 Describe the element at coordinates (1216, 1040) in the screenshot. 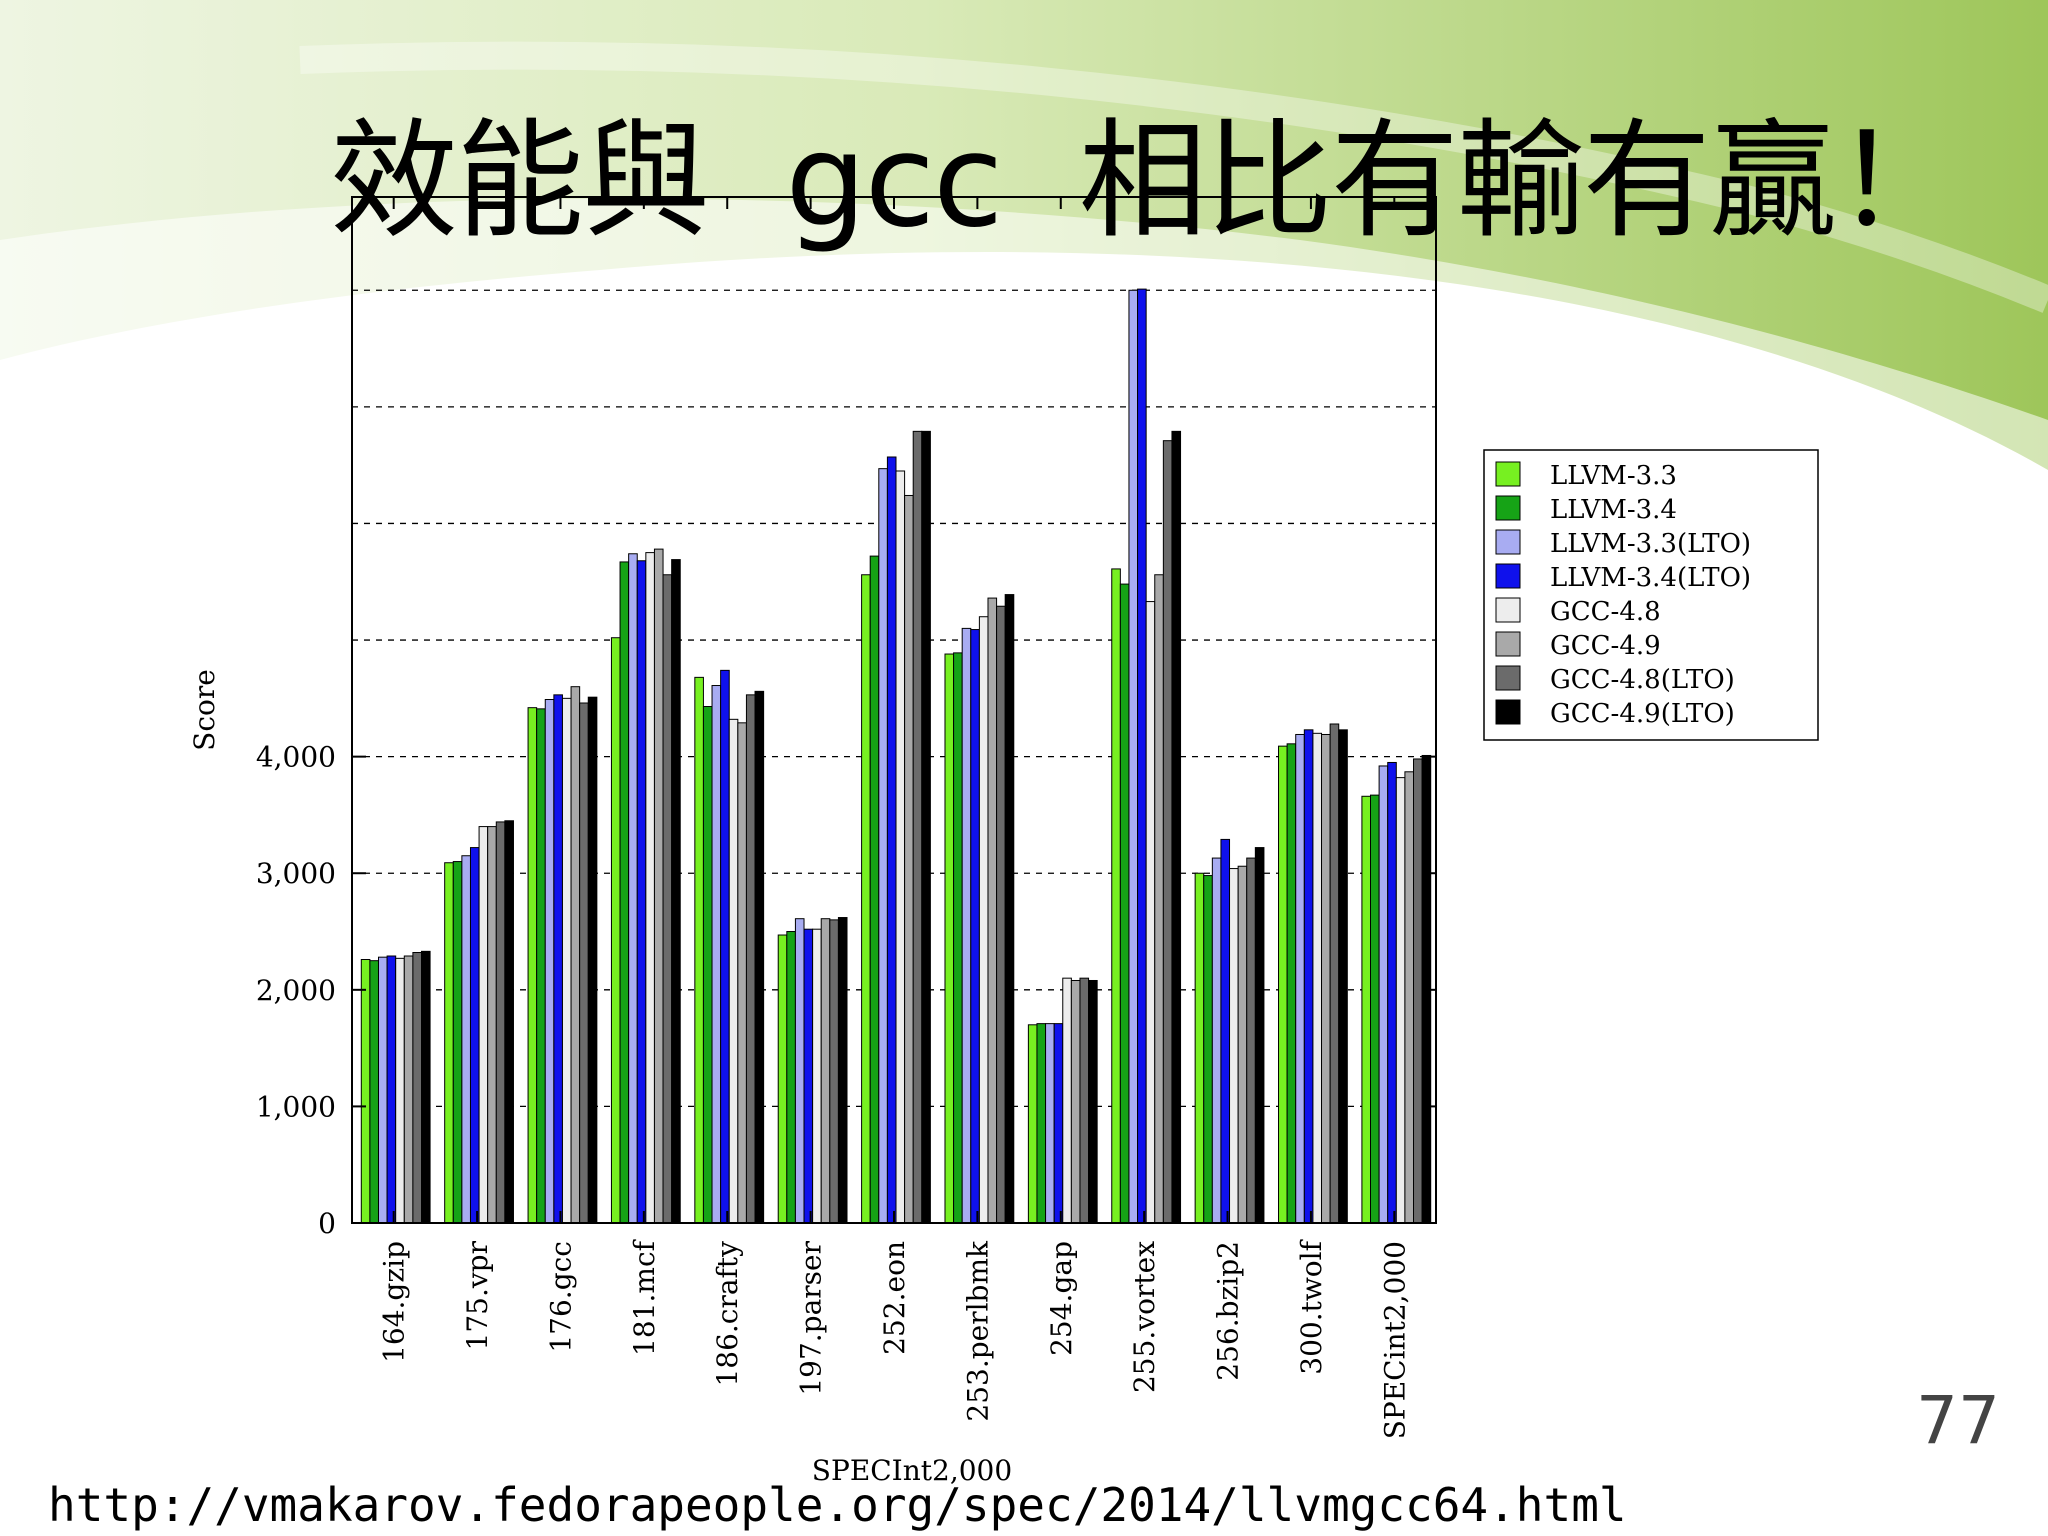

I see `bar-256.bzip2-LLVM-3.3(LTO)` at that location.